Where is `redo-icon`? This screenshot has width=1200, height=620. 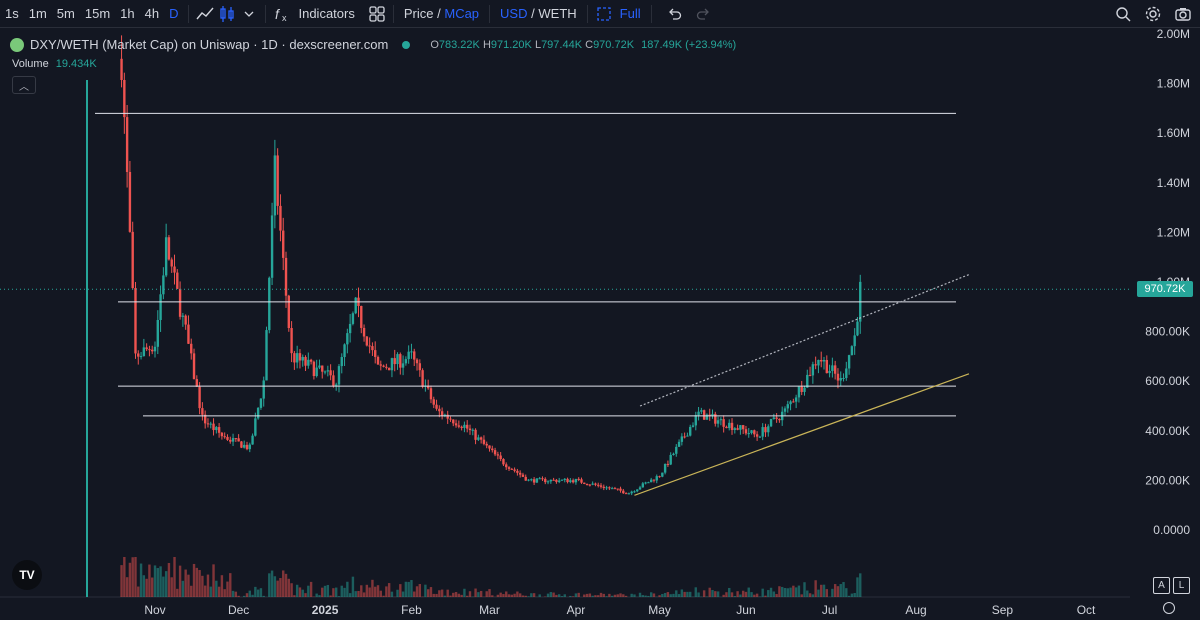
redo-icon is located at coordinates (704, 14).